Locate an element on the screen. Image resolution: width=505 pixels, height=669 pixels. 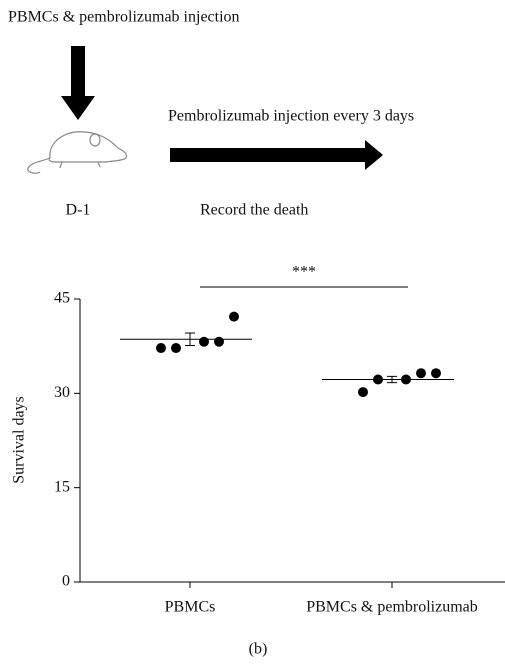
record-label: Record the death is located at coordinates (254, 210).